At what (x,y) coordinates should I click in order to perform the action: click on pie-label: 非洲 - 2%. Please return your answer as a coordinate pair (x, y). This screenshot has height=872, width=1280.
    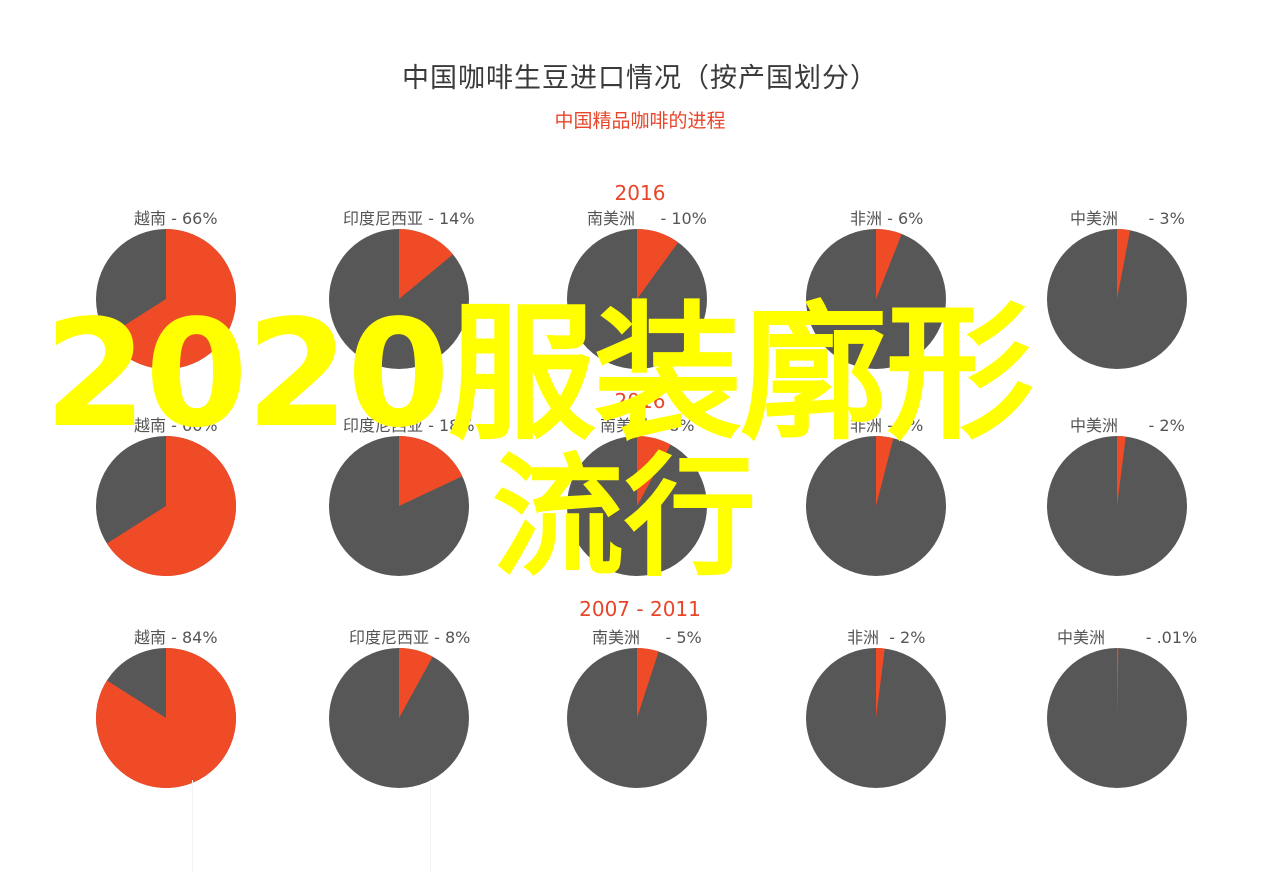
    Looking at the image, I should click on (886, 636).